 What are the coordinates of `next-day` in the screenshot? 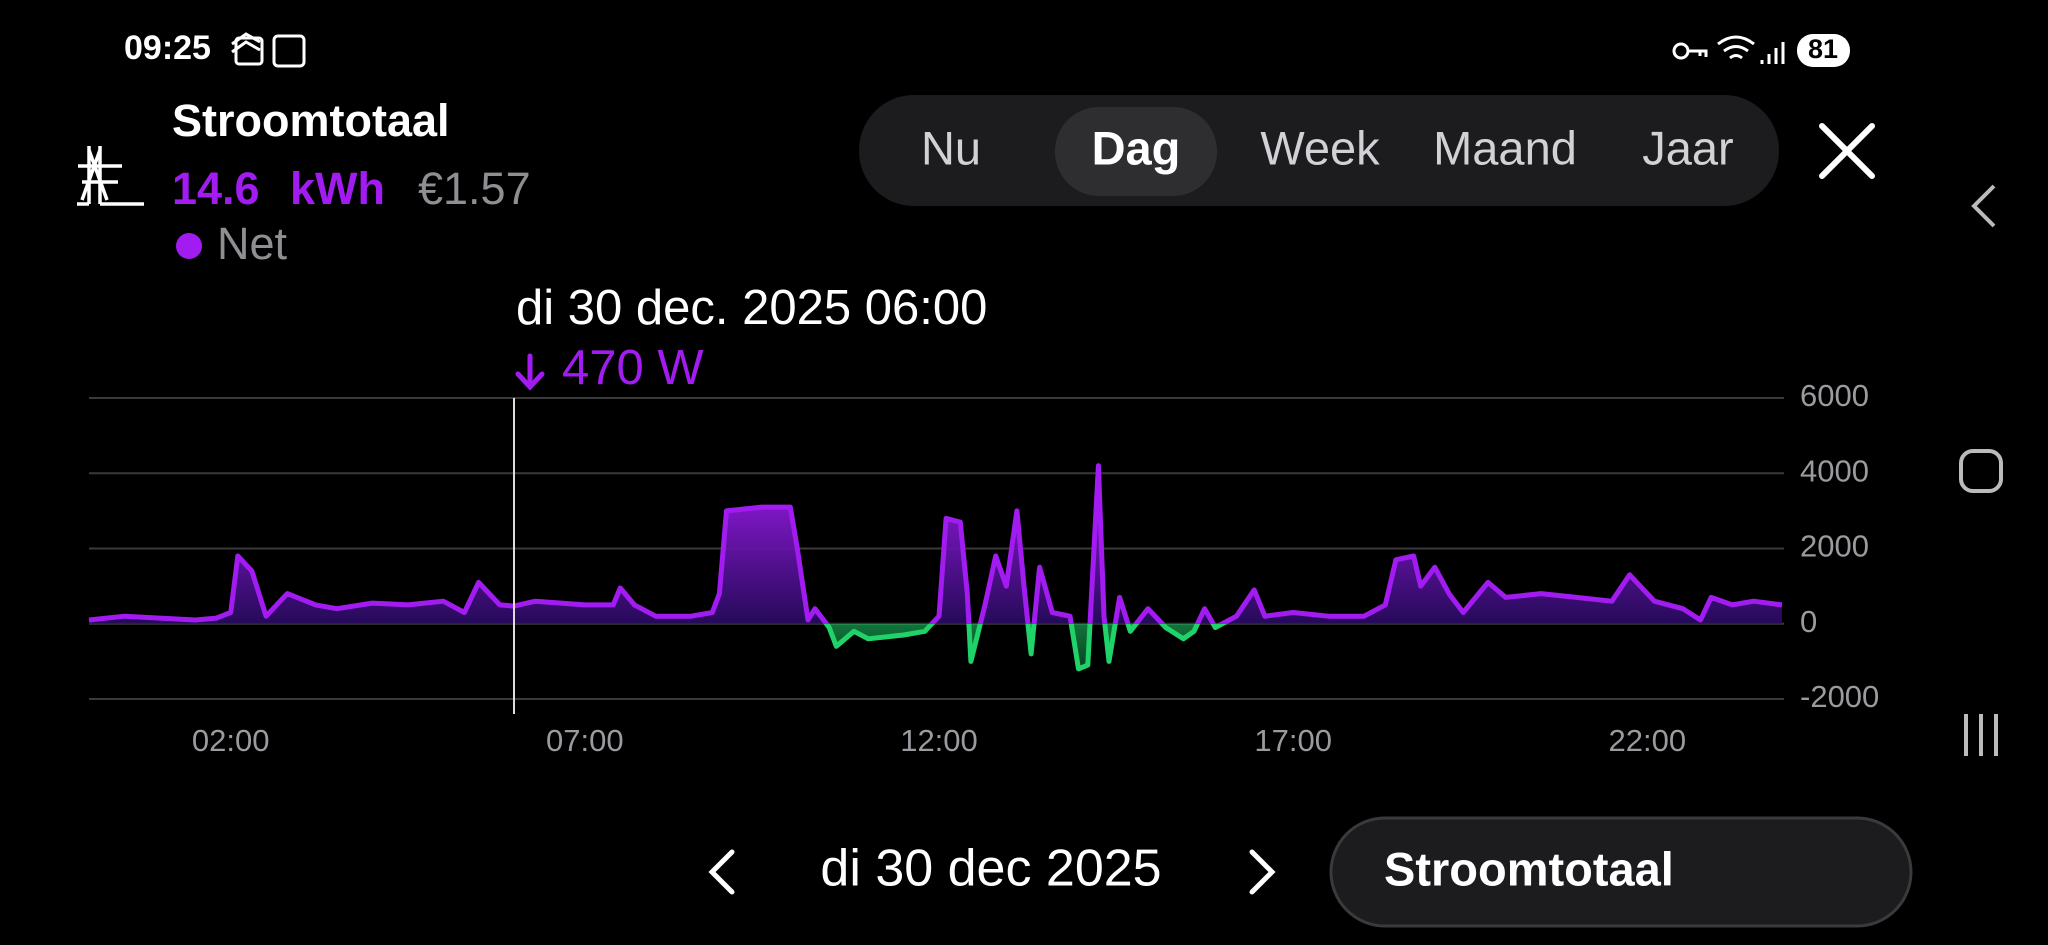 It's located at (1262, 872).